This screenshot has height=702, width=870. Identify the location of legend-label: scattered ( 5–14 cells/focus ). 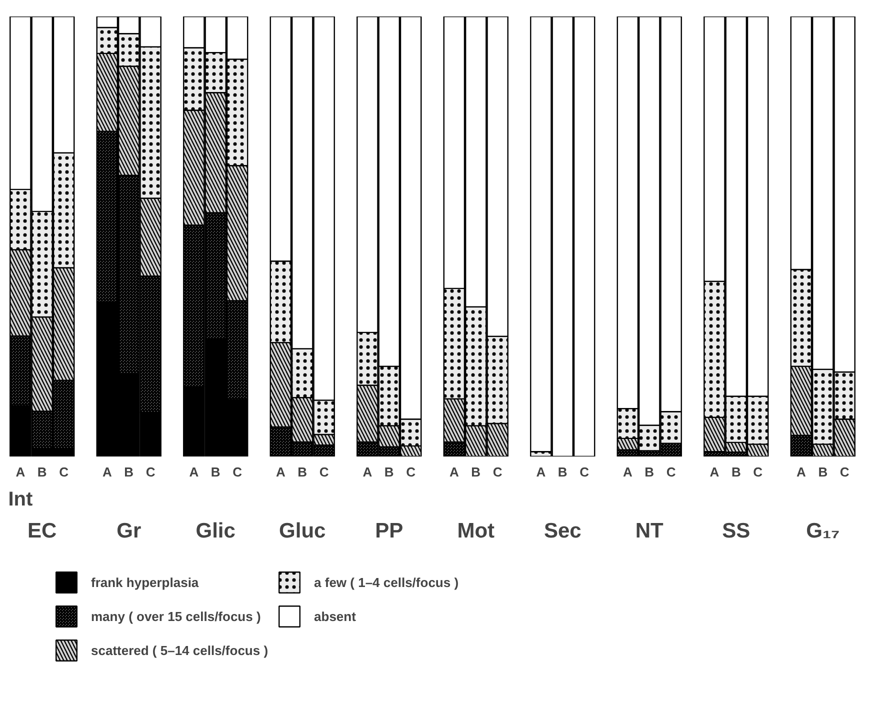
(179, 650).